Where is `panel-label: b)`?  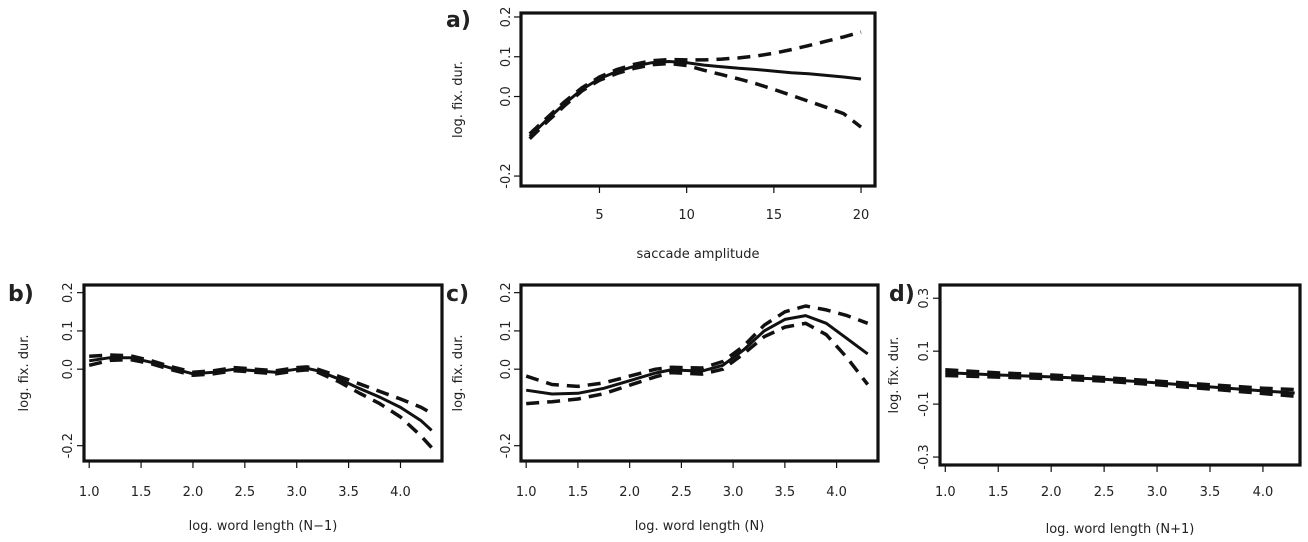
panel-label: b) is located at coordinates (21, 294).